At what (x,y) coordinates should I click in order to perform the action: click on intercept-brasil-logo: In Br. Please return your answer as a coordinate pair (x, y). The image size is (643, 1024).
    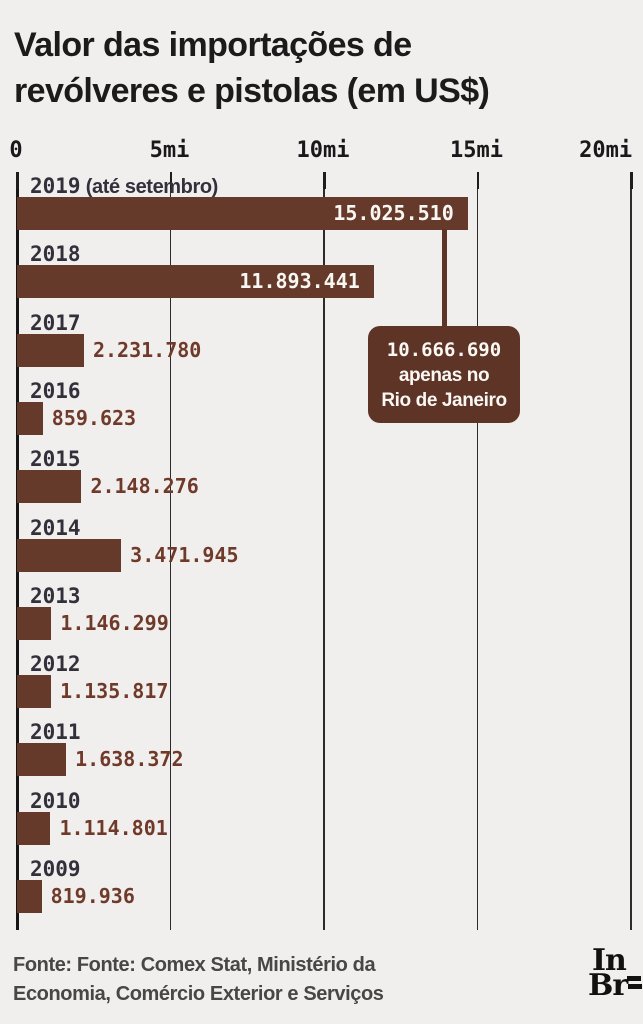
    Looking at the image, I should click on (615, 975).